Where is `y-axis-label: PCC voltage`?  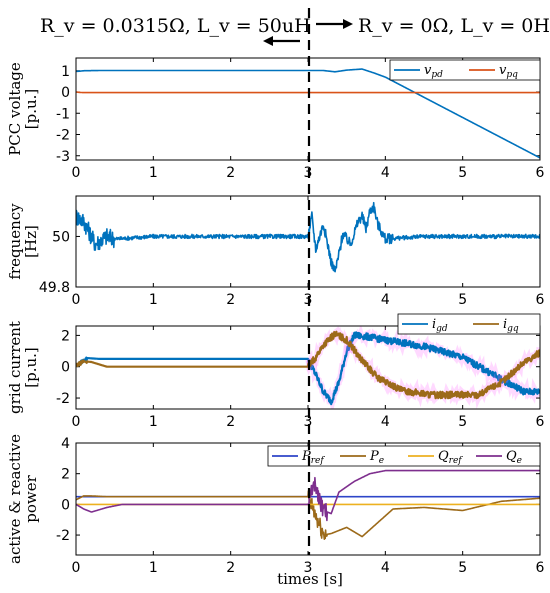 y-axis-label: PCC voltage is located at coordinates (15, 109).